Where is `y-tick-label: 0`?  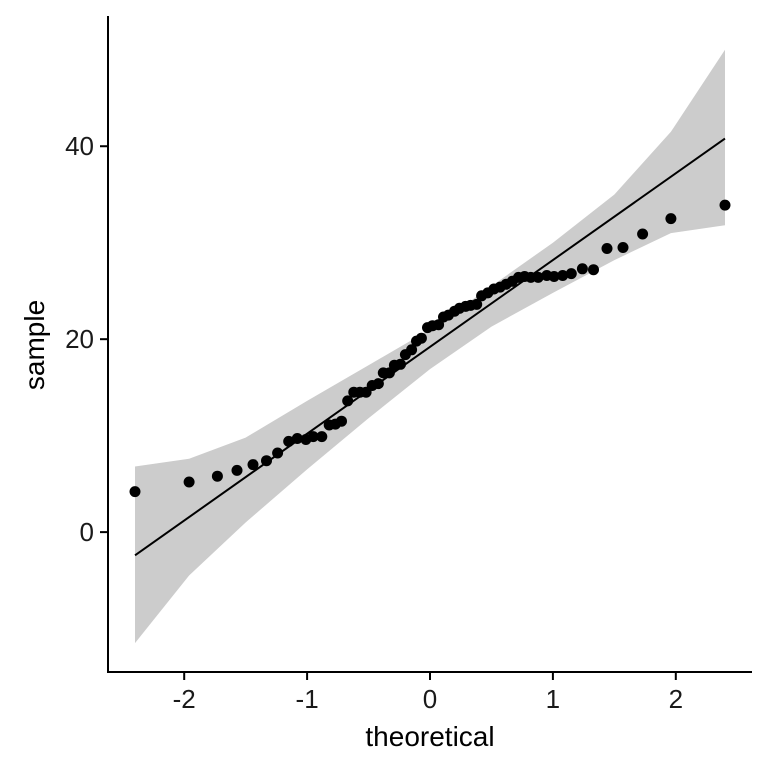 y-tick-label: 0 is located at coordinates (87, 532).